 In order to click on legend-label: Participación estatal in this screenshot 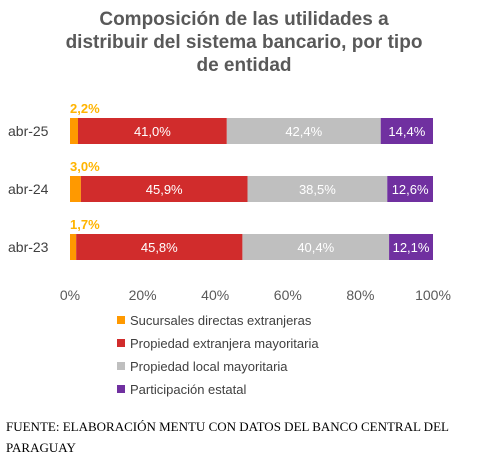, I will do `click(188, 389)`.